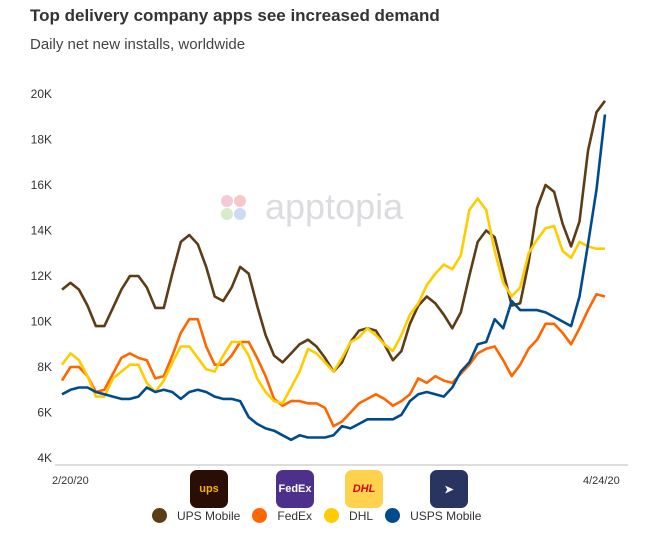 This screenshot has height=537, width=650. Describe the element at coordinates (41, 322) in the screenshot. I see `y-tick-label: 10K` at that location.